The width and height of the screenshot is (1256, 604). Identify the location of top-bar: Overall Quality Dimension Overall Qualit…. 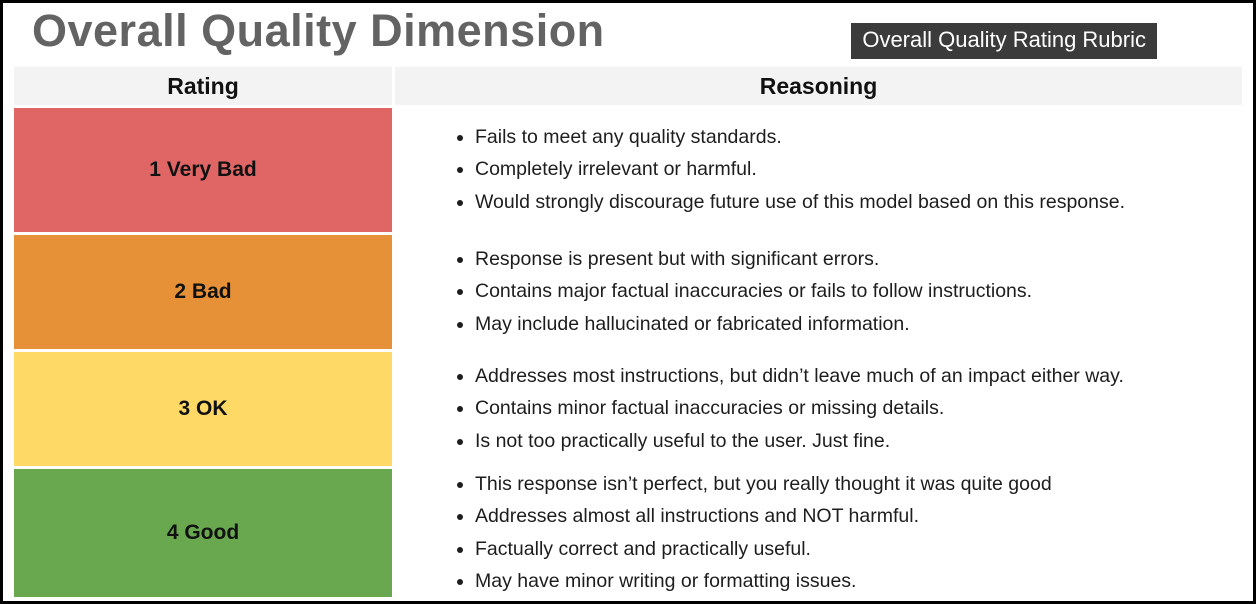
(628, 36).